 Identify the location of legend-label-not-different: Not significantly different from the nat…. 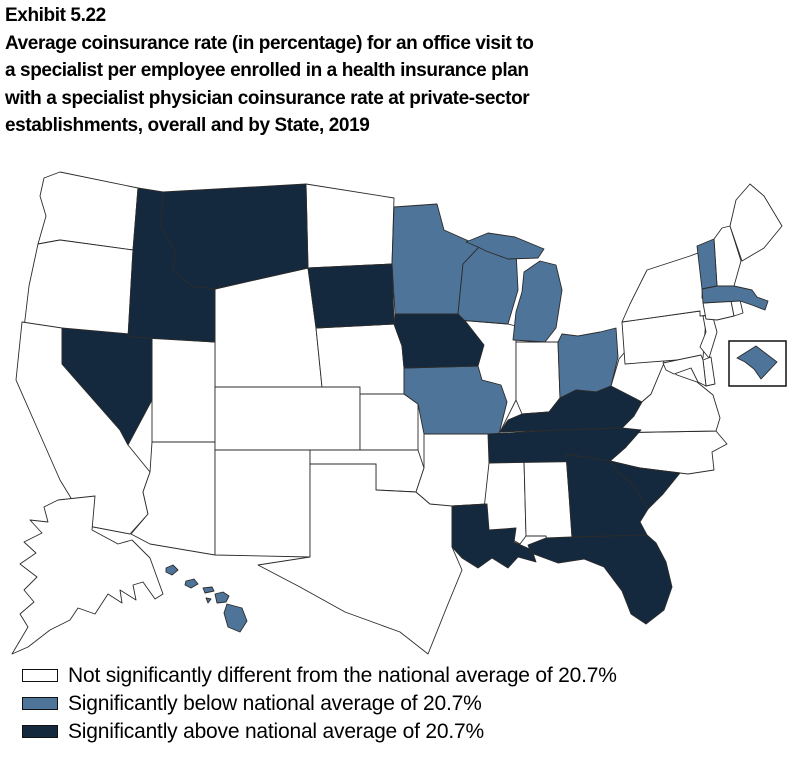
(342, 675).